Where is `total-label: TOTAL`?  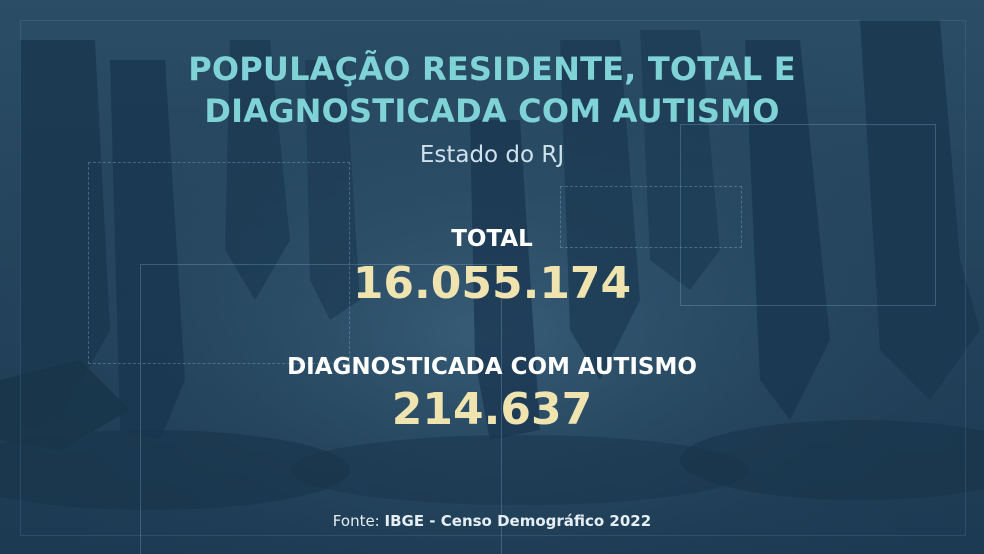 total-label: TOTAL is located at coordinates (492, 239).